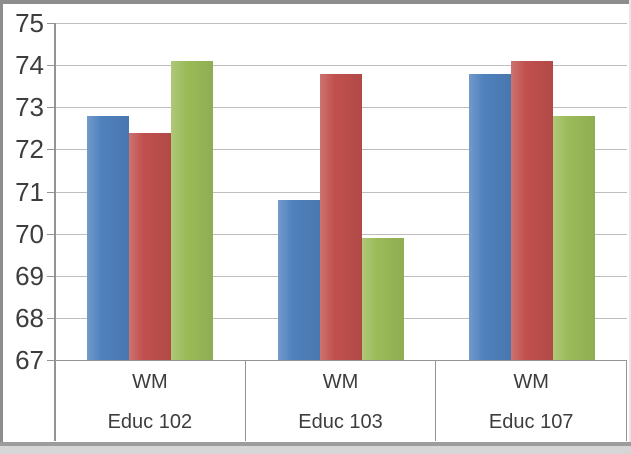 The width and height of the screenshot is (631, 454). What do you see at coordinates (150, 422) in the screenshot?
I see `category-label: Educ 102` at bounding box center [150, 422].